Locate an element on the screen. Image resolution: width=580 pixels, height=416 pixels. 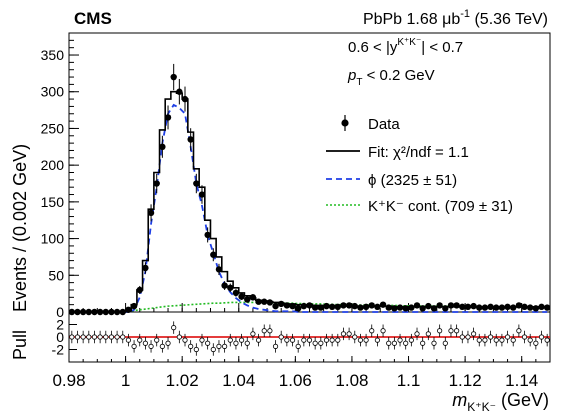
y-tick-label: 50 is located at coordinates (56, 275).